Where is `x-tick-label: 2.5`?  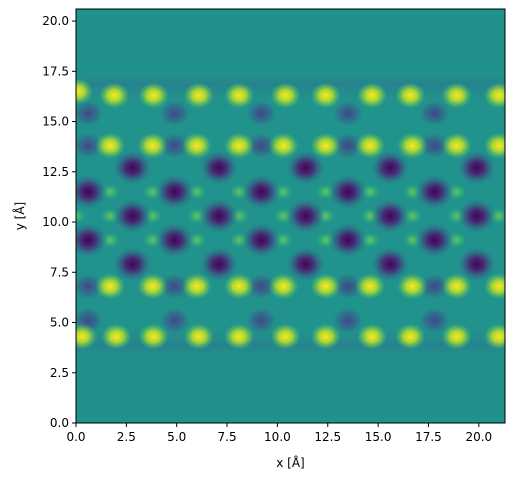
x-tick-label: 2.5 is located at coordinates (126, 437).